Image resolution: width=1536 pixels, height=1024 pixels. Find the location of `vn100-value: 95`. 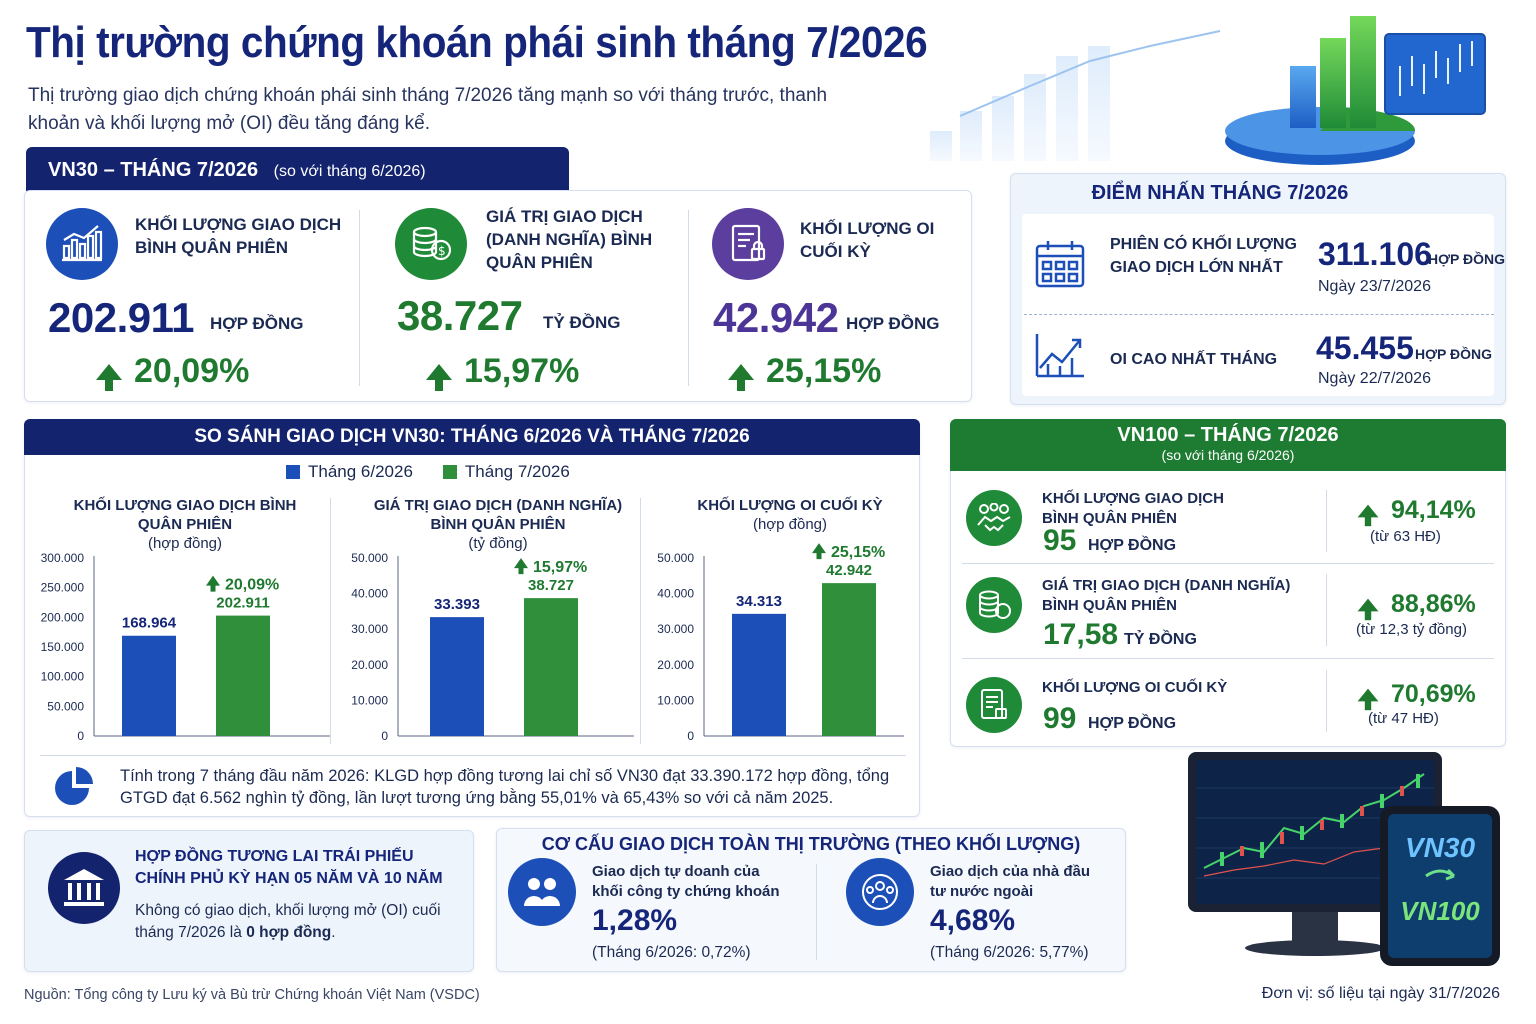

vn100-value: 95 is located at coordinates (1060, 540).